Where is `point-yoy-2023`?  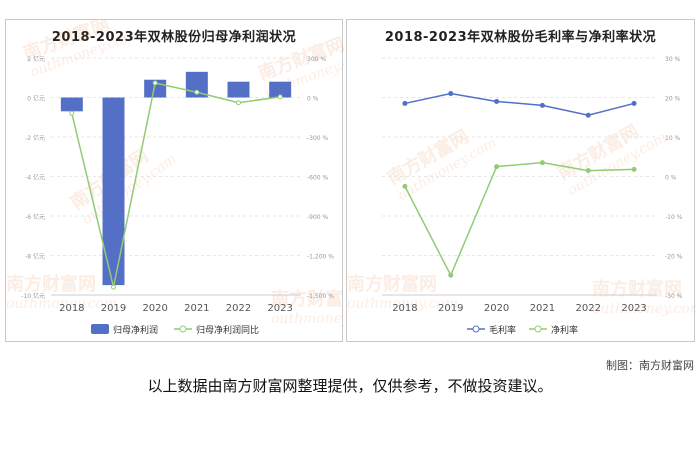 point-yoy-2023 is located at coordinates (280, 97).